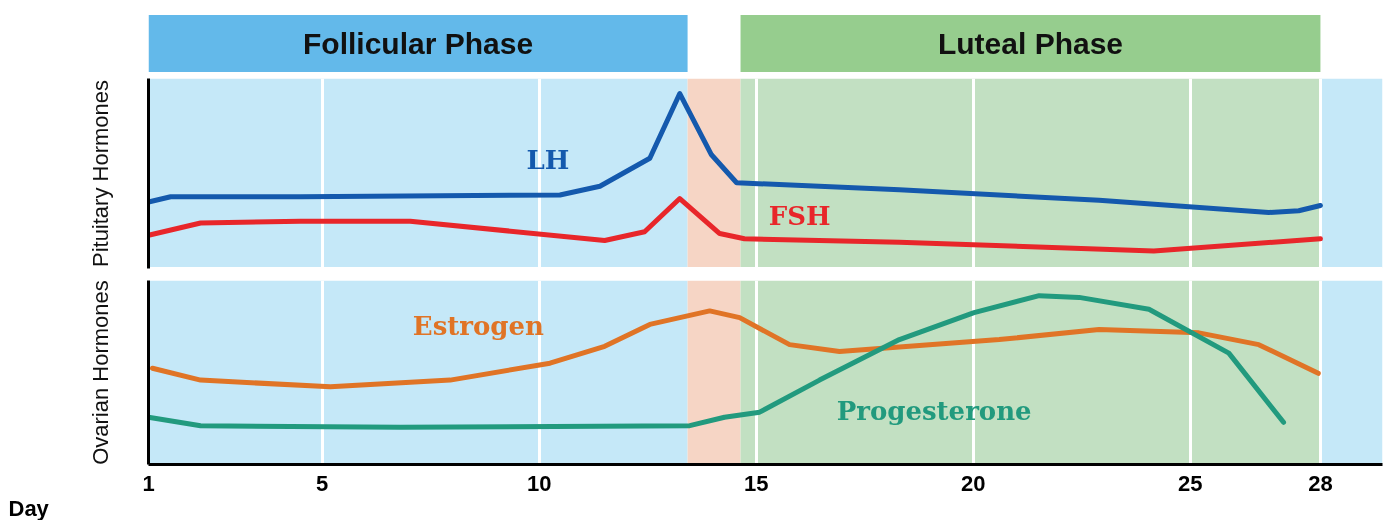 This screenshot has width=1384, height=524. I want to click on x-tick-label: 25, so click(1190, 483).